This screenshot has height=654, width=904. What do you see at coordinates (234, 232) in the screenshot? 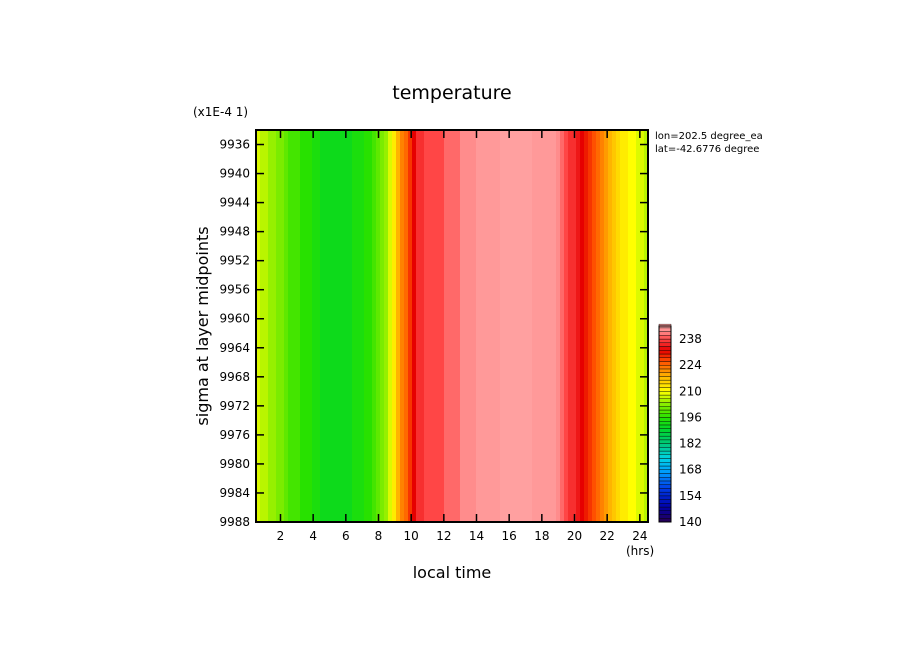
I see `y-tick-label: 9948` at bounding box center [234, 232].